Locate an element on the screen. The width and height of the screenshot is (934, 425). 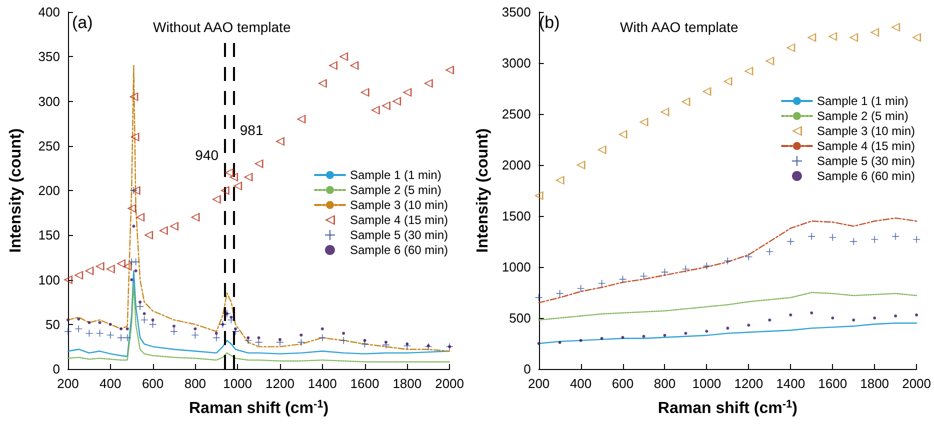
x-tick-label: 1400 is located at coordinates (322, 383).